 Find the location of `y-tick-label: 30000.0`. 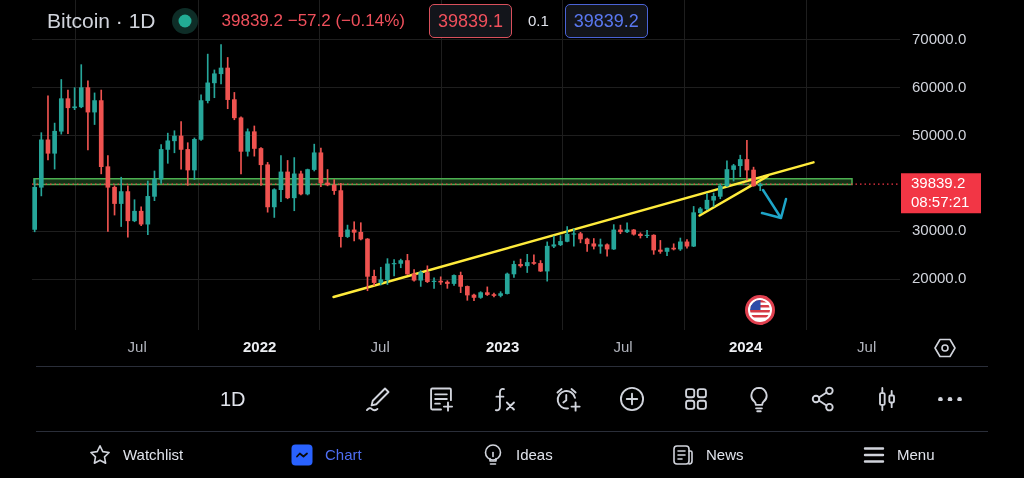

y-tick-label: 30000.0 is located at coordinates (939, 230).